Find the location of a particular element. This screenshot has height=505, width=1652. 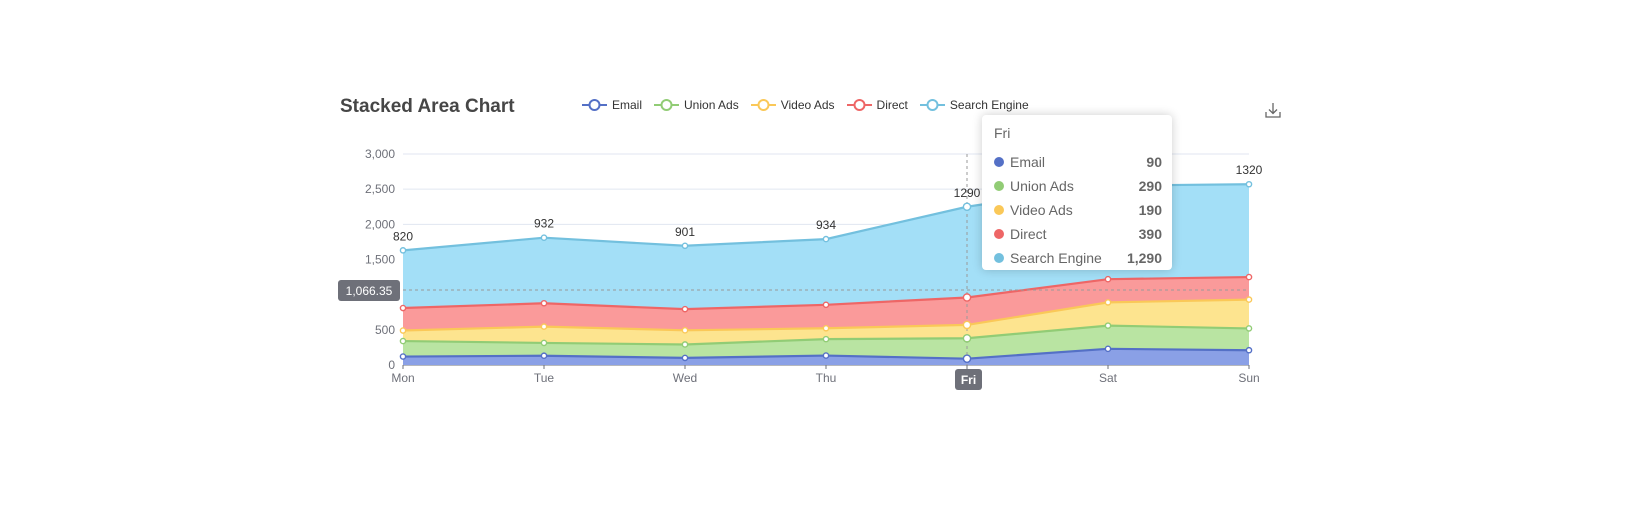

tooltip-row-email: Email 90 is located at coordinates (1078, 162).